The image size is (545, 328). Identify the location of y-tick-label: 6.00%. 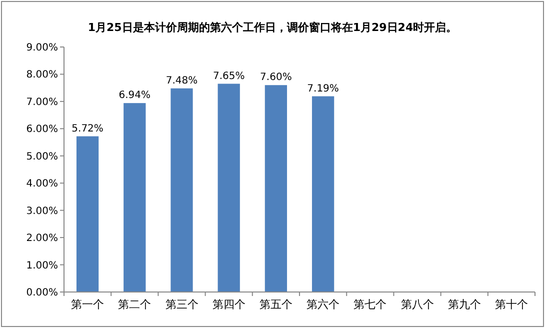
(42, 130).